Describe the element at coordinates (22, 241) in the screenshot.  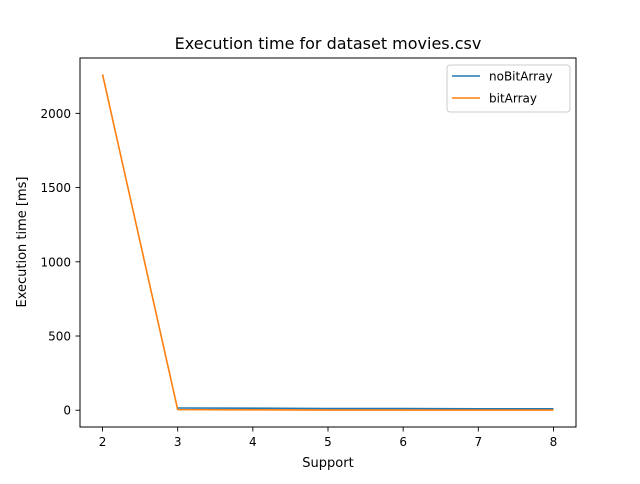
I see `y-axis-label: Execution time [ms]` at that location.